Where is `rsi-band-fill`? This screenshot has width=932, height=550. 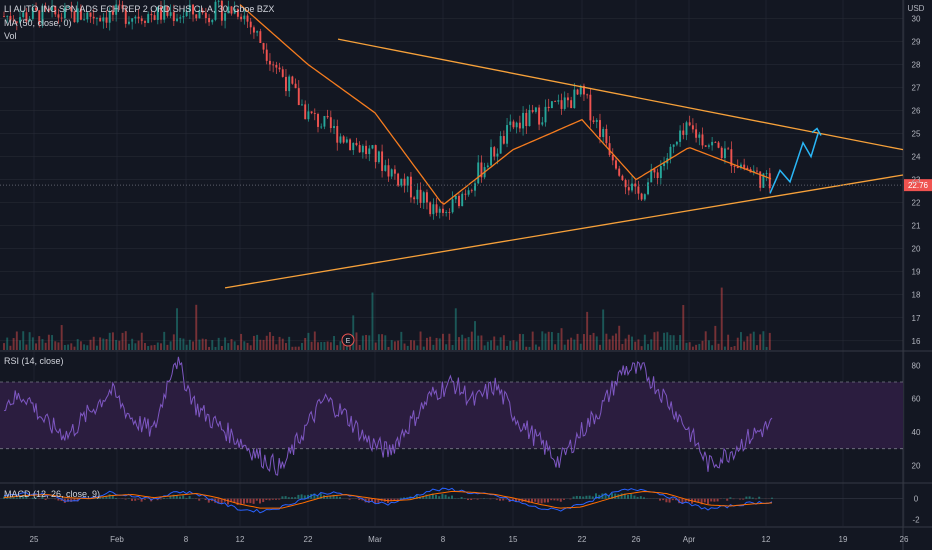 rsi-band-fill is located at coordinates (451, 415).